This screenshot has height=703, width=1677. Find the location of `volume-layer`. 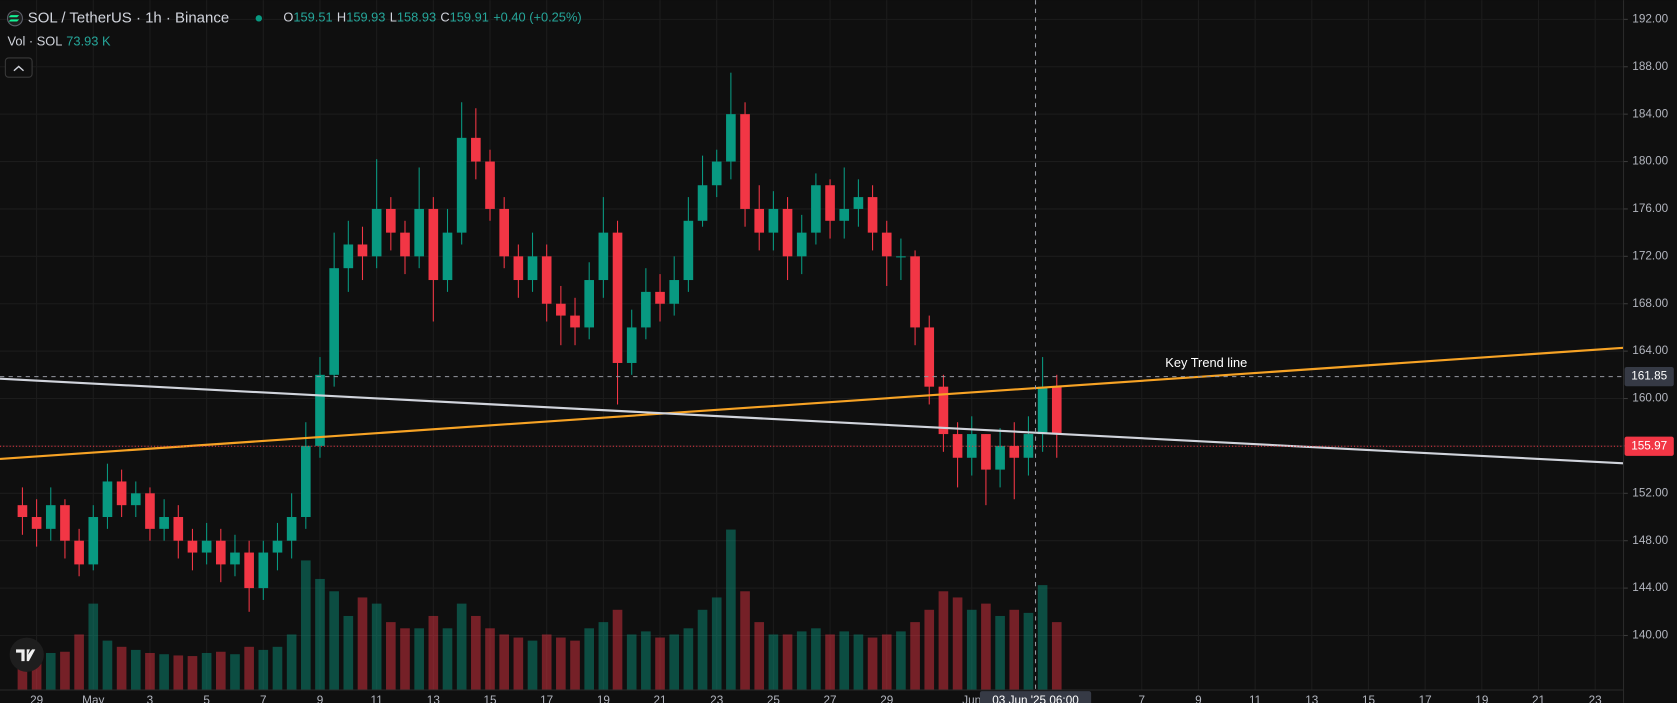

volume-layer is located at coordinates (539, 610).